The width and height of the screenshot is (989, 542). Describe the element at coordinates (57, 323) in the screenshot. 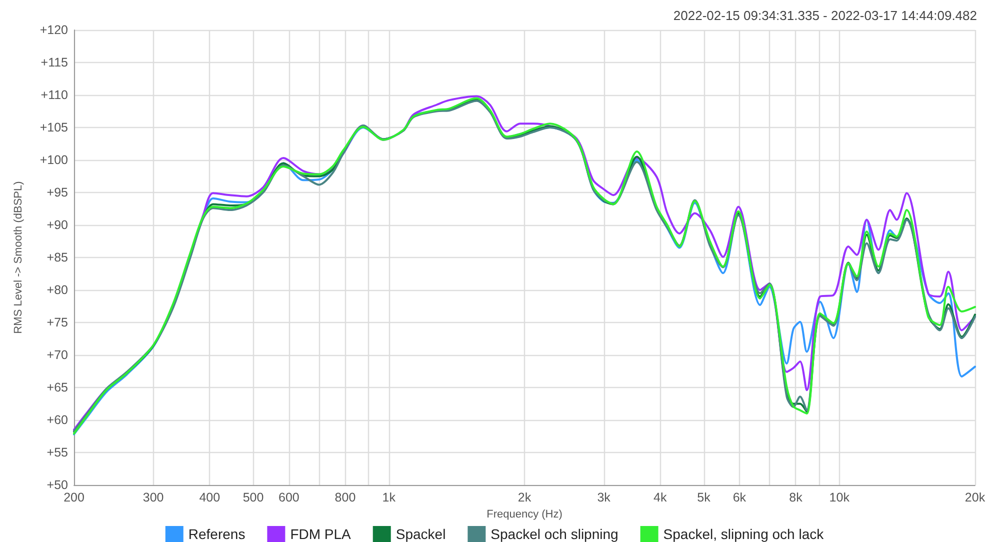

I see `y-tick-label: +75` at that location.